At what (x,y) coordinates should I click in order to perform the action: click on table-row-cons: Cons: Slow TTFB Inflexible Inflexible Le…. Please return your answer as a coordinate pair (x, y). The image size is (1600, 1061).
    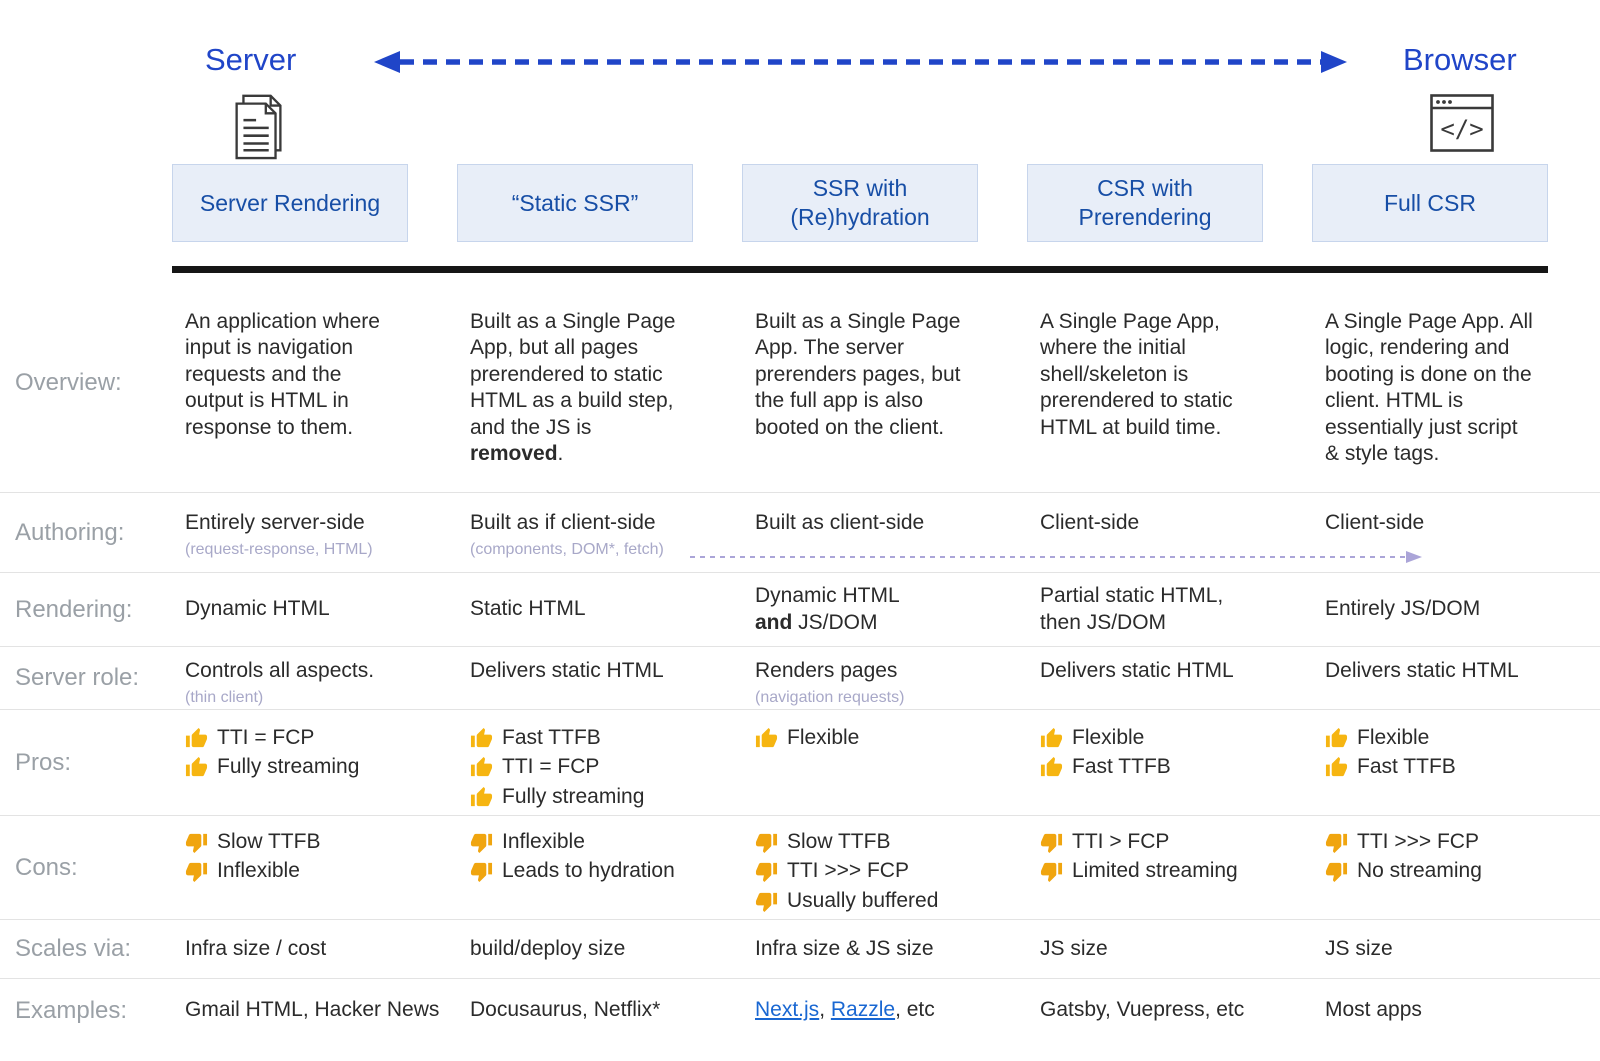
    Looking at the image, I should click on (800, 867).